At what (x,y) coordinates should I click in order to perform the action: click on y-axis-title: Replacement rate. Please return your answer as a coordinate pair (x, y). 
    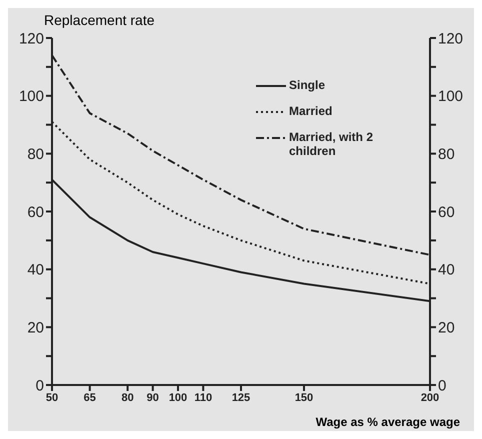
    Looking at the image, I should click on (99, 20).